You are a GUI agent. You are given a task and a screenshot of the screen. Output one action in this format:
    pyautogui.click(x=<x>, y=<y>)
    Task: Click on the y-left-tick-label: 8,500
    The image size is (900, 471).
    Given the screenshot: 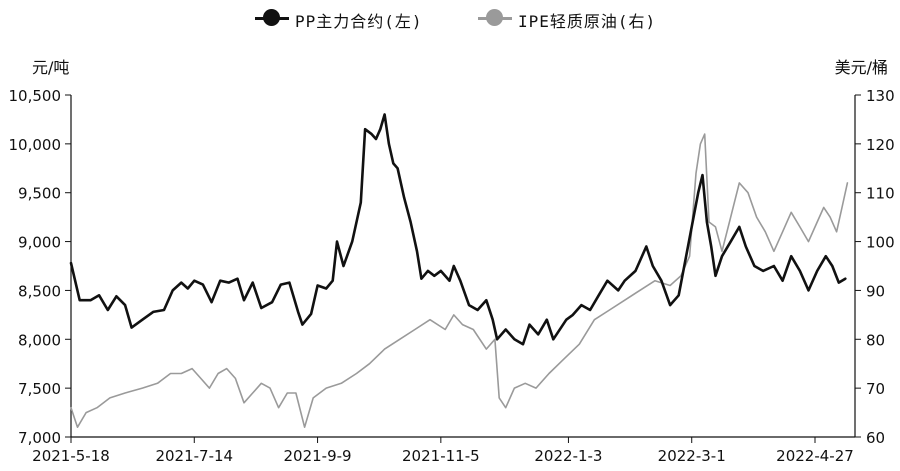 What is the action you would take?
    pyautogui.click(x=39, y=291)
    